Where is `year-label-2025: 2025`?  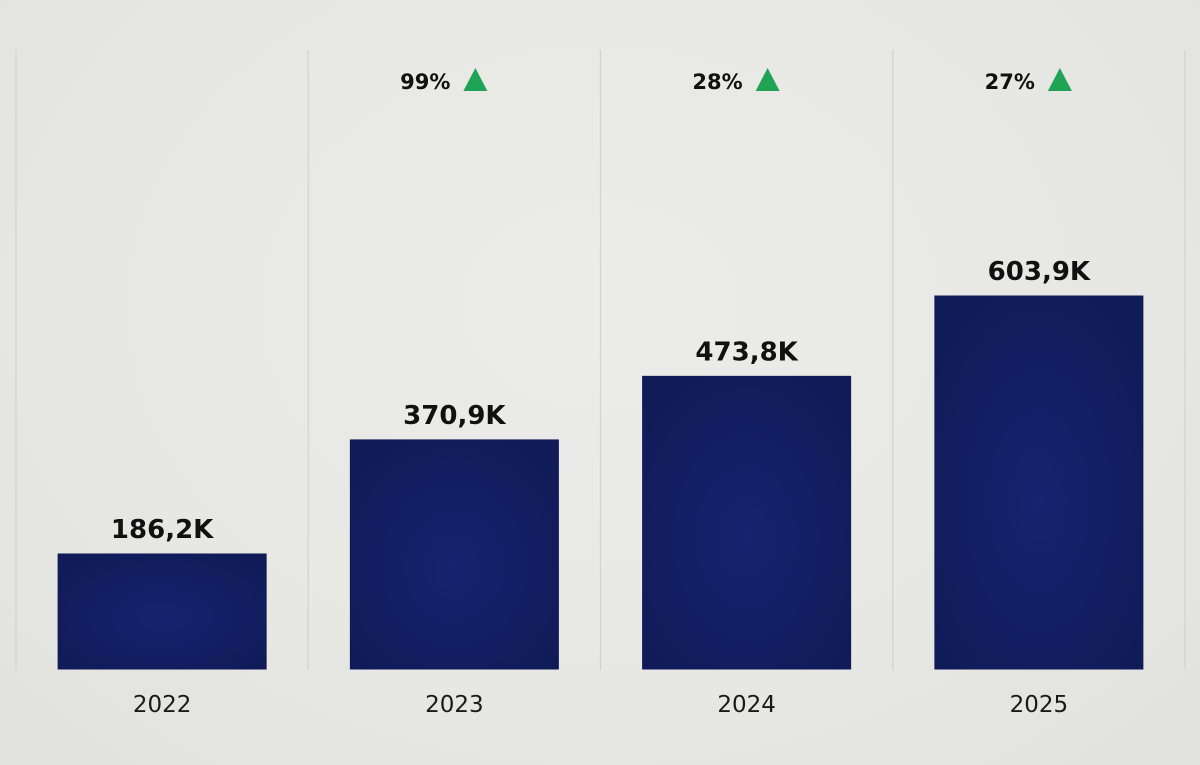
year-label-2025: 2025 is located at coordinates (1039, 705).